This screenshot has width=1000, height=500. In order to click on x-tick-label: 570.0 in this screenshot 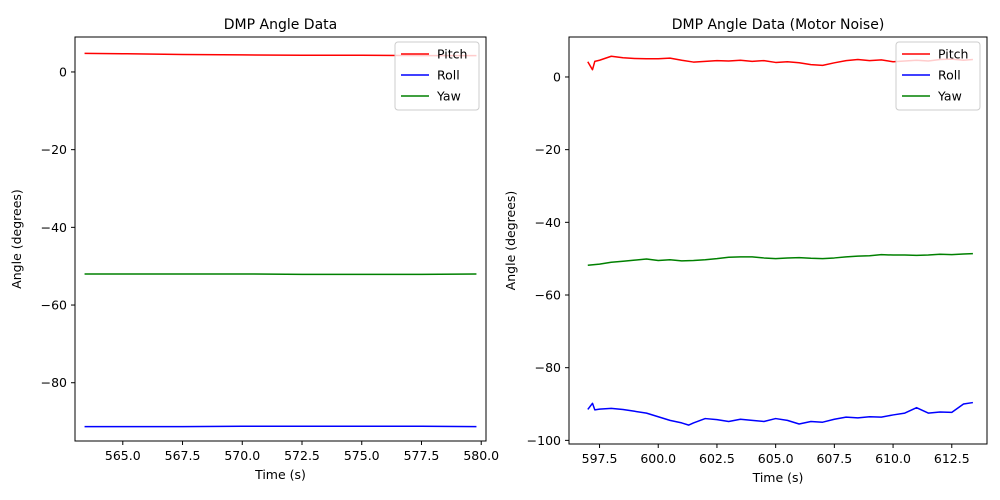, I will do `click(242, 455)`.